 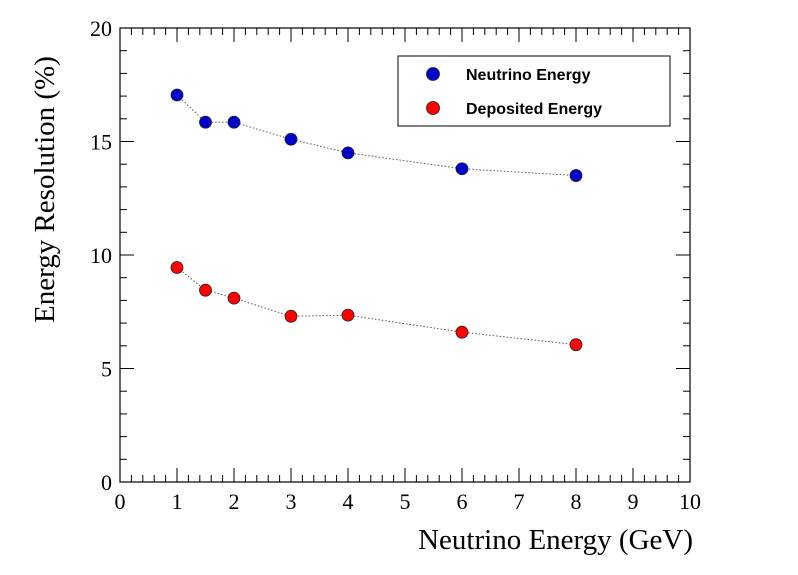 What do you see at coordinates (534, 109) in the screenshot?
I see `legend-label-deposited-energy: Deposited Energy` at bounding box center [534, 109].